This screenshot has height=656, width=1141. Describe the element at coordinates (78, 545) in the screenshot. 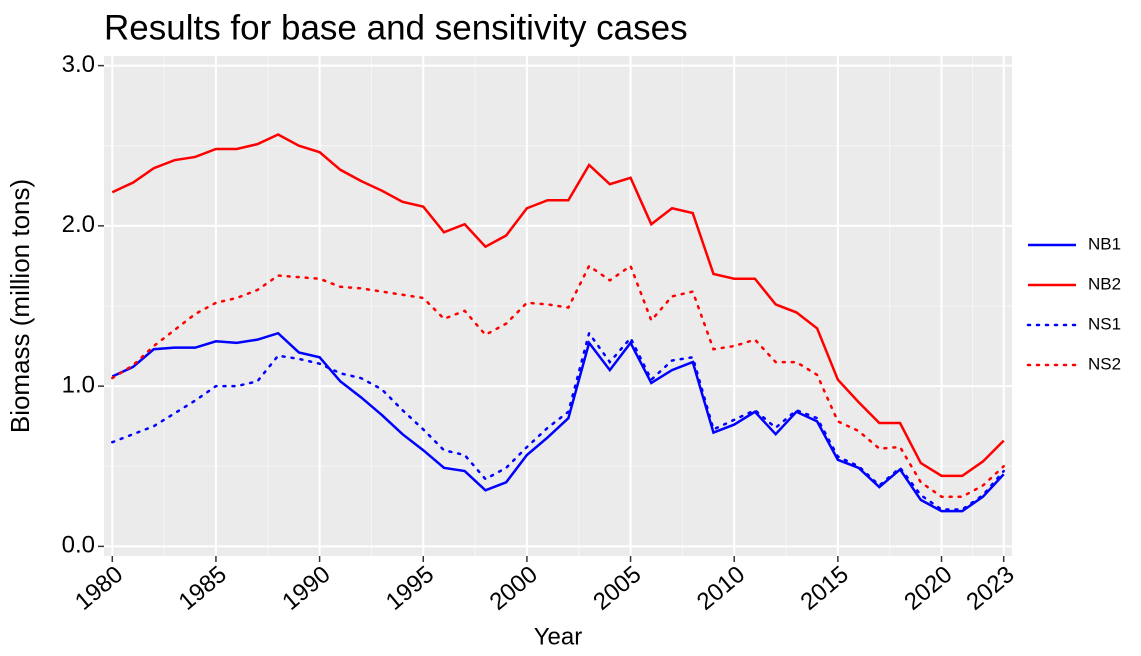

I see `y-tick-label: 0.0` at that location.